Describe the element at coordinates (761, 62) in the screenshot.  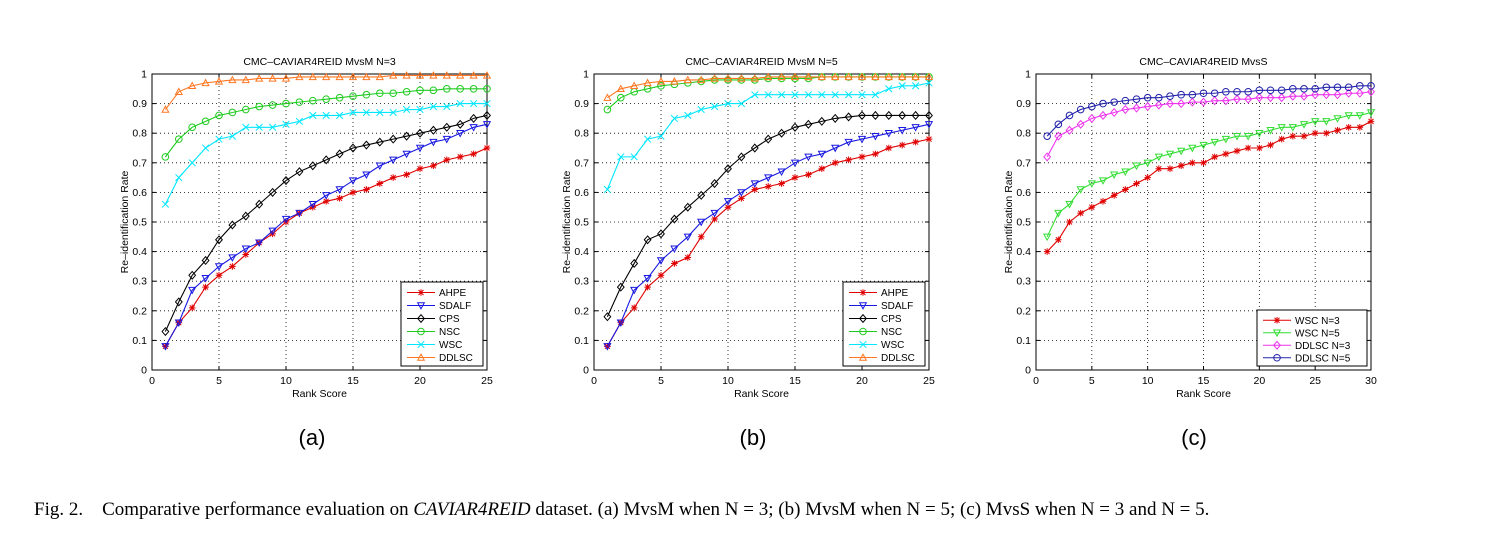
I see `chart-title: CMC–CAVIAR4REID MvsM N=5` at that location.